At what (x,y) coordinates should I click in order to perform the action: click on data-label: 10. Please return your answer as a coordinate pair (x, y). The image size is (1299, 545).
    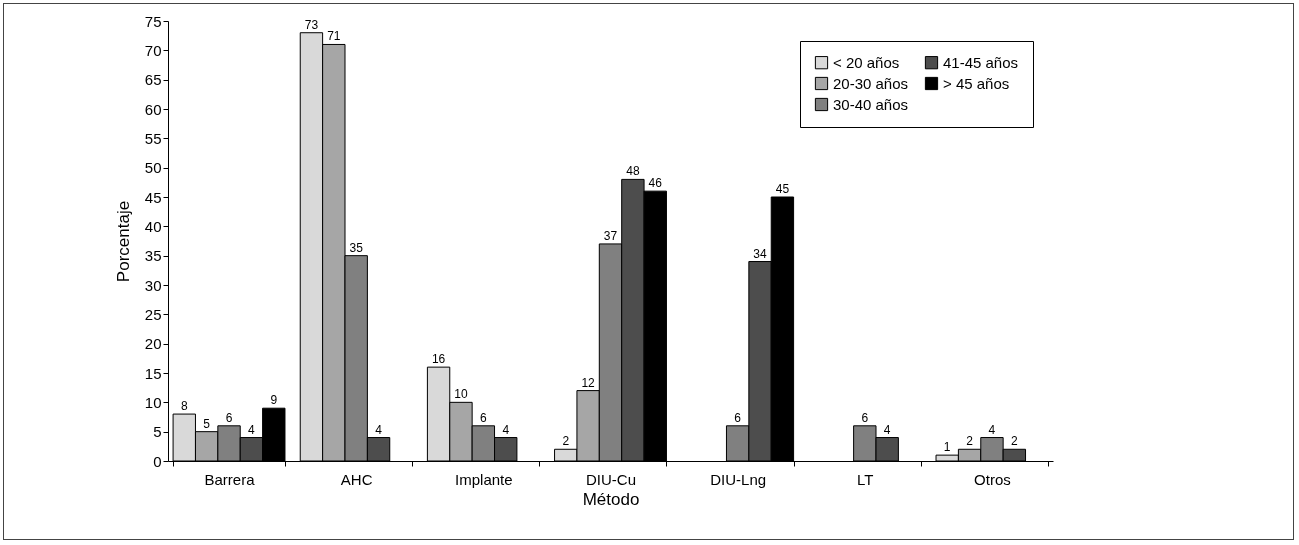
    Looking at the image, I should click on (461, 394).